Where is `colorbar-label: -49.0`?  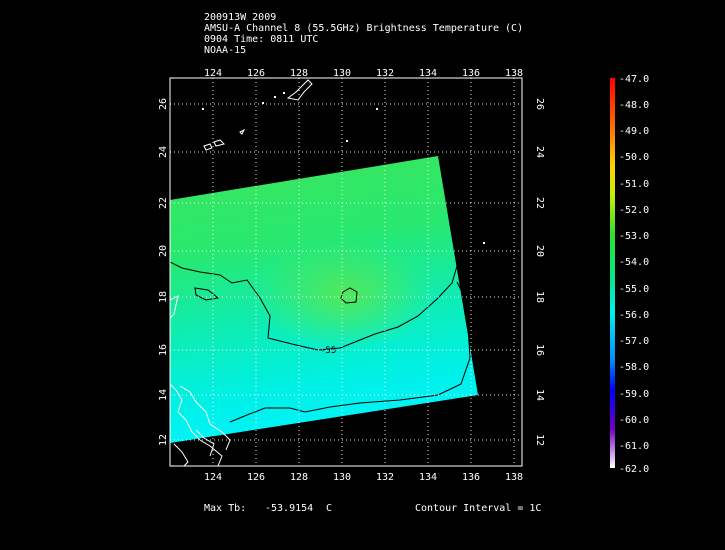 colorbar-label: -49.0 is located at coordinates (634, 131).